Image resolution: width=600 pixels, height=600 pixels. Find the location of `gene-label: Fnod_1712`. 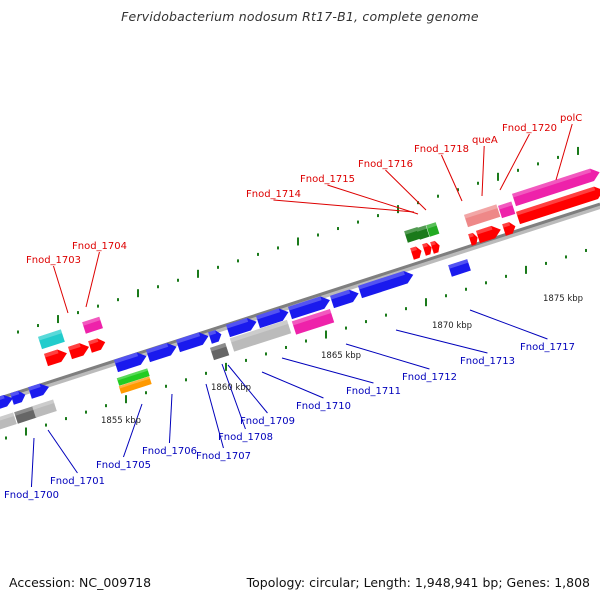

gene-label: Fnod_1712 is located at coordinates (429, 377).